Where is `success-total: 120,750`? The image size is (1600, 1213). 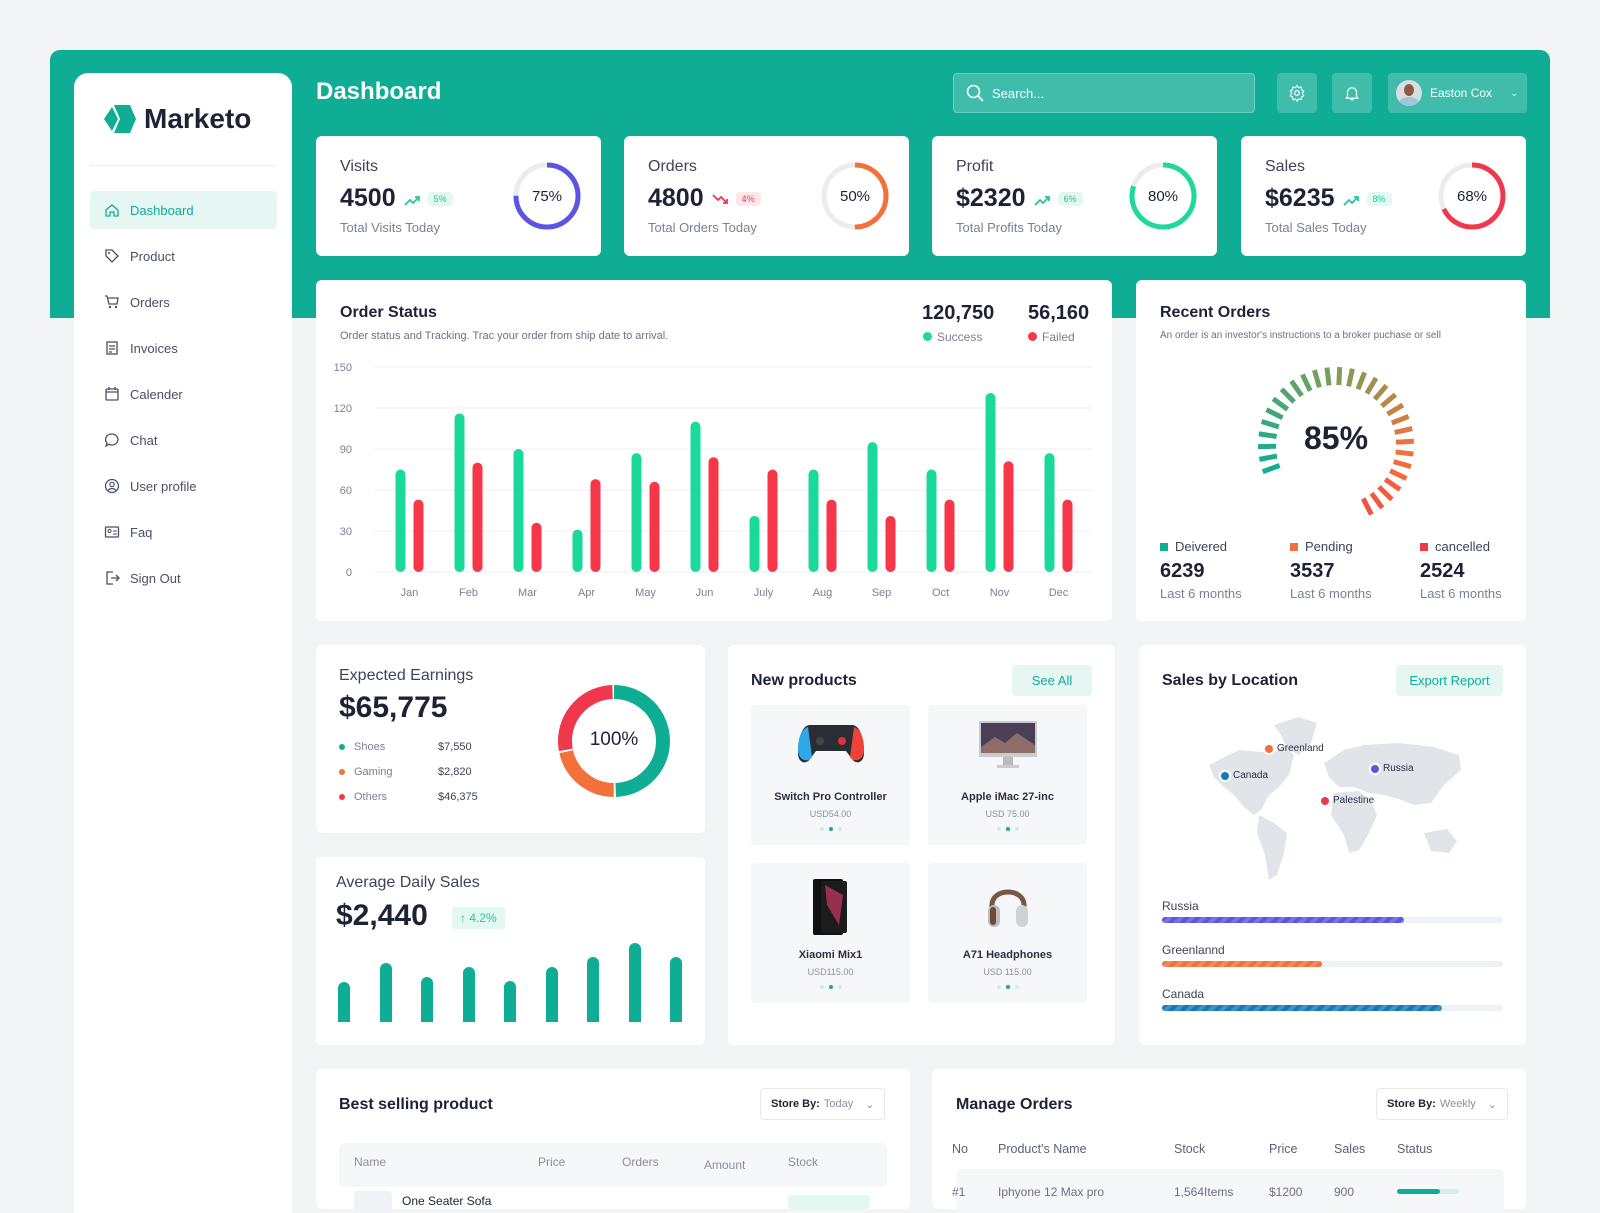
success-total: 120,750 is located at coordinates (958, 313).